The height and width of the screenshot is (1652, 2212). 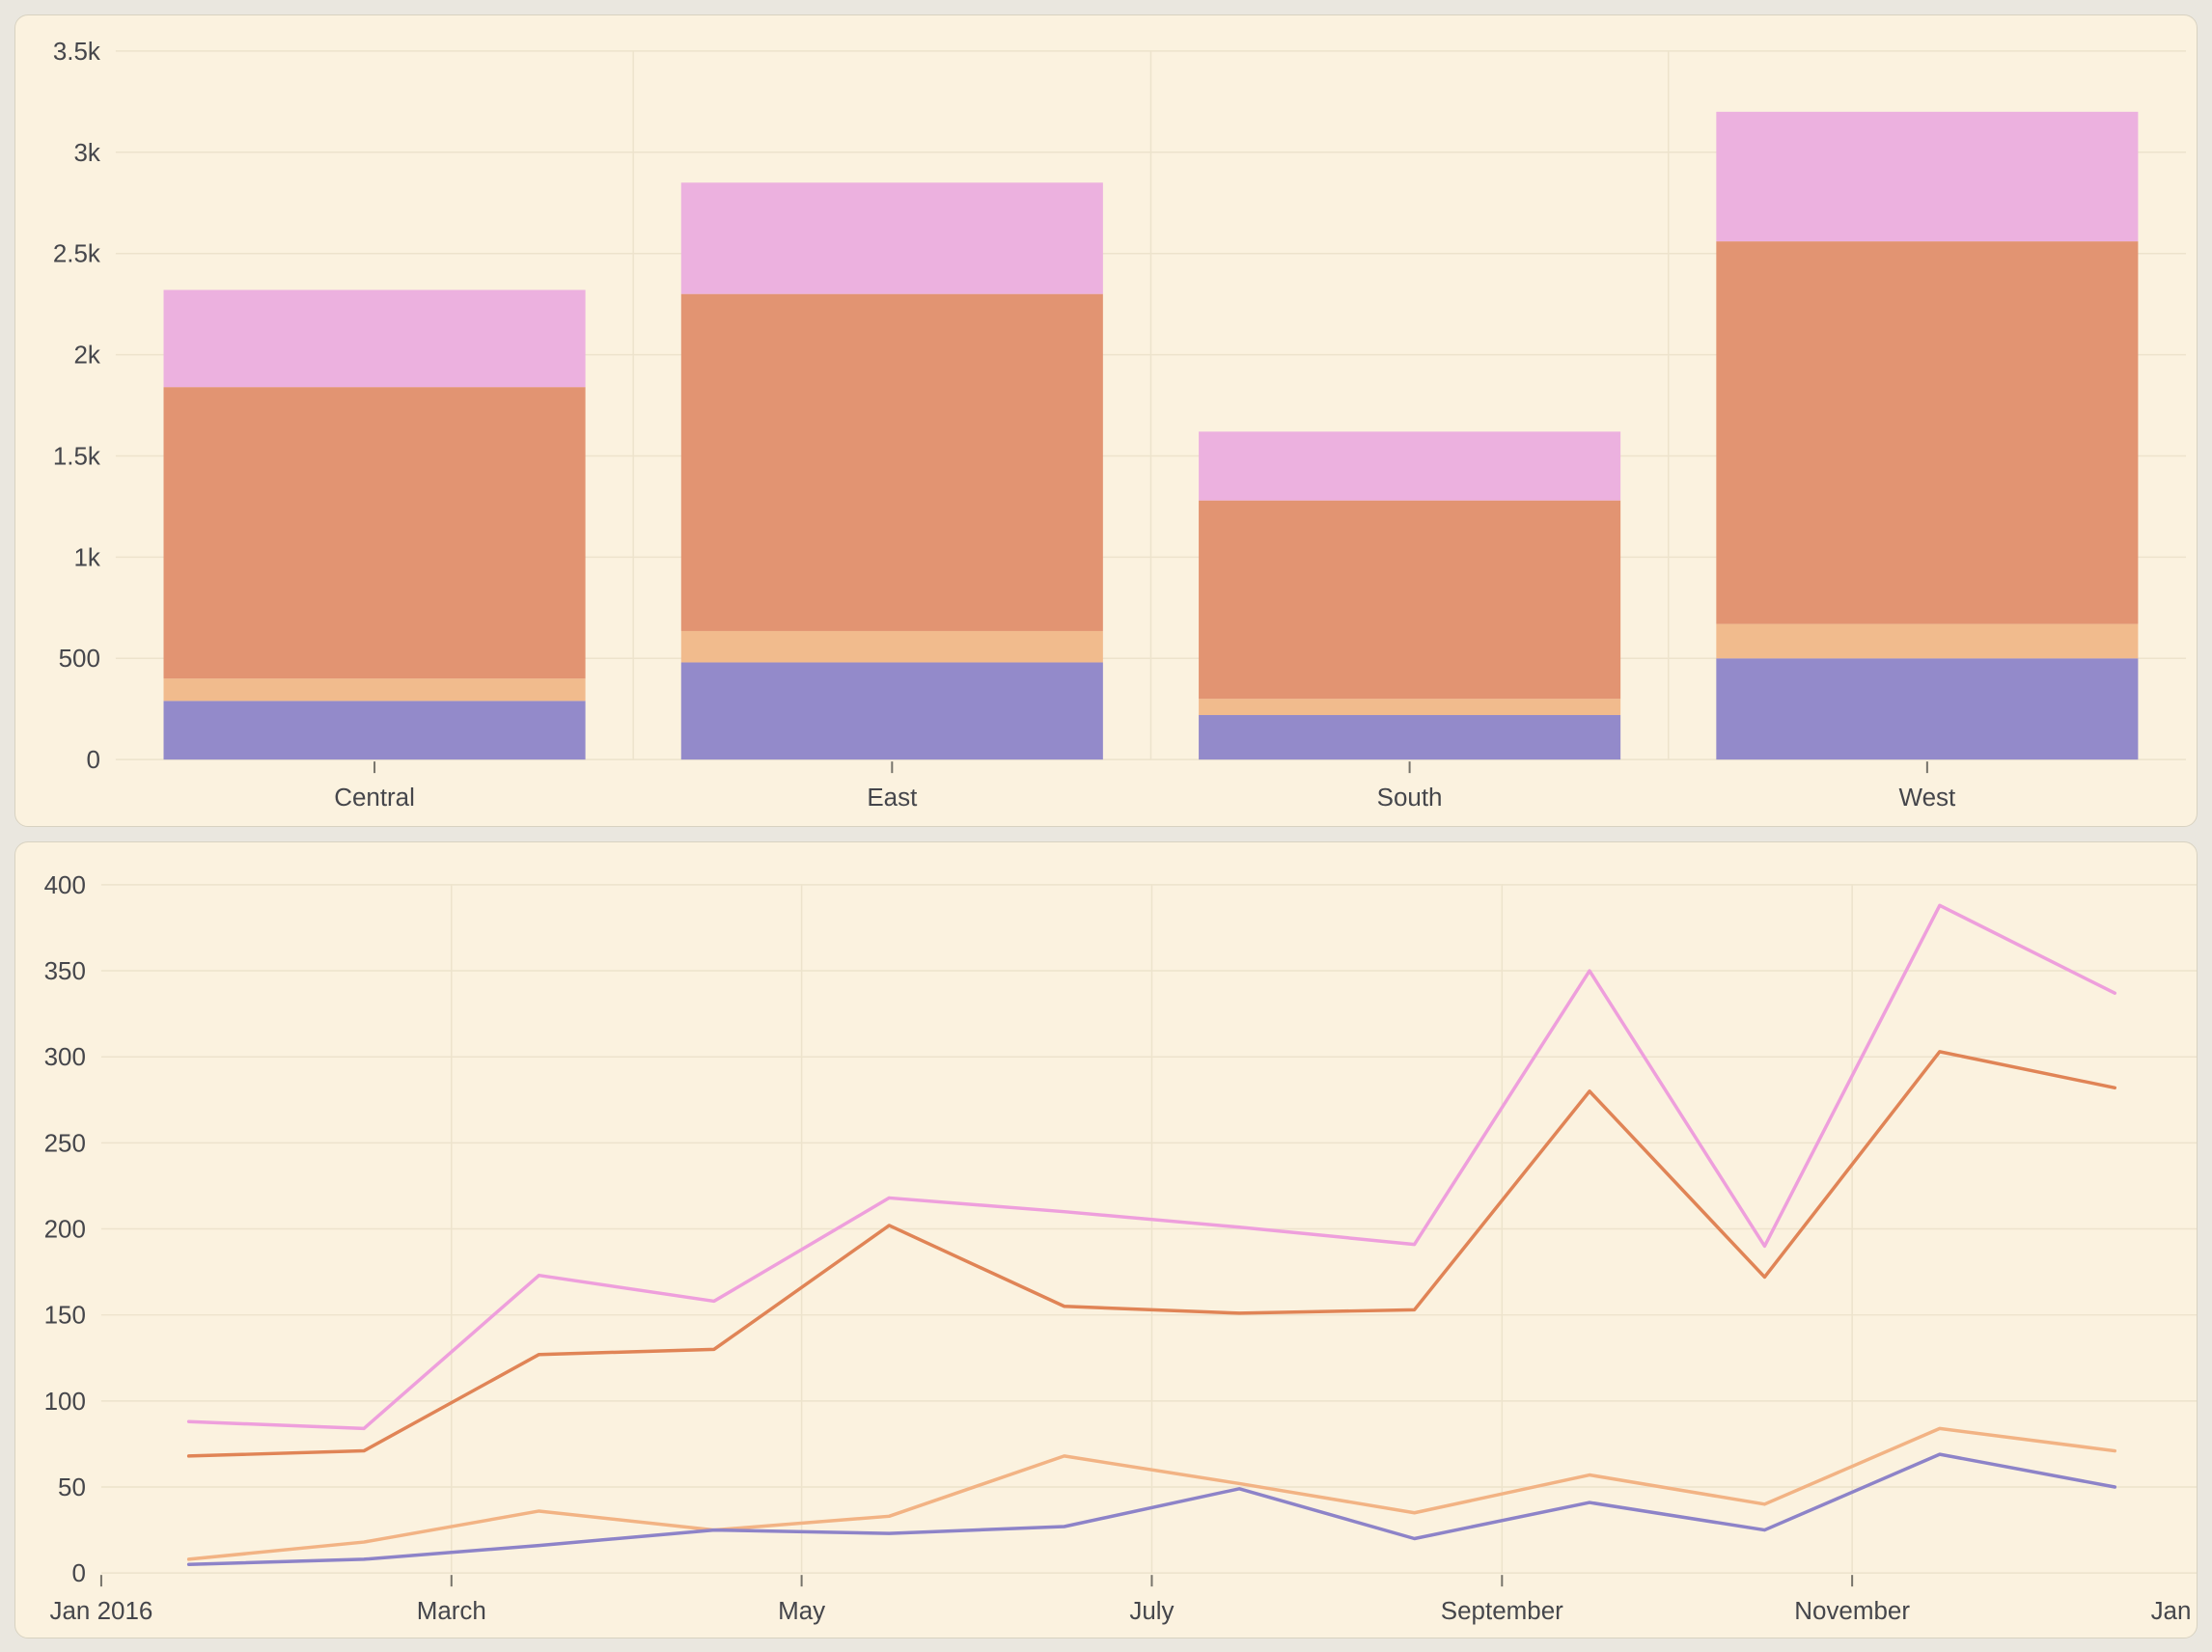 I want to click on bar-segment-pink-south, so click(x=1410, y=466).